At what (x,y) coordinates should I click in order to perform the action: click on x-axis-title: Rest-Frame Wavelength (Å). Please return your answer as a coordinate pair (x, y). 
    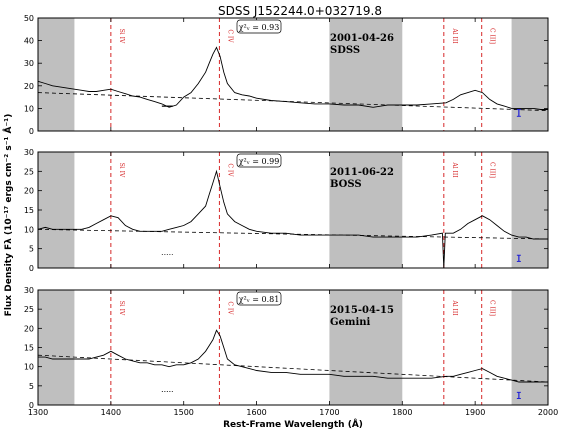
    Looking at the image, I should click on (293, 424).